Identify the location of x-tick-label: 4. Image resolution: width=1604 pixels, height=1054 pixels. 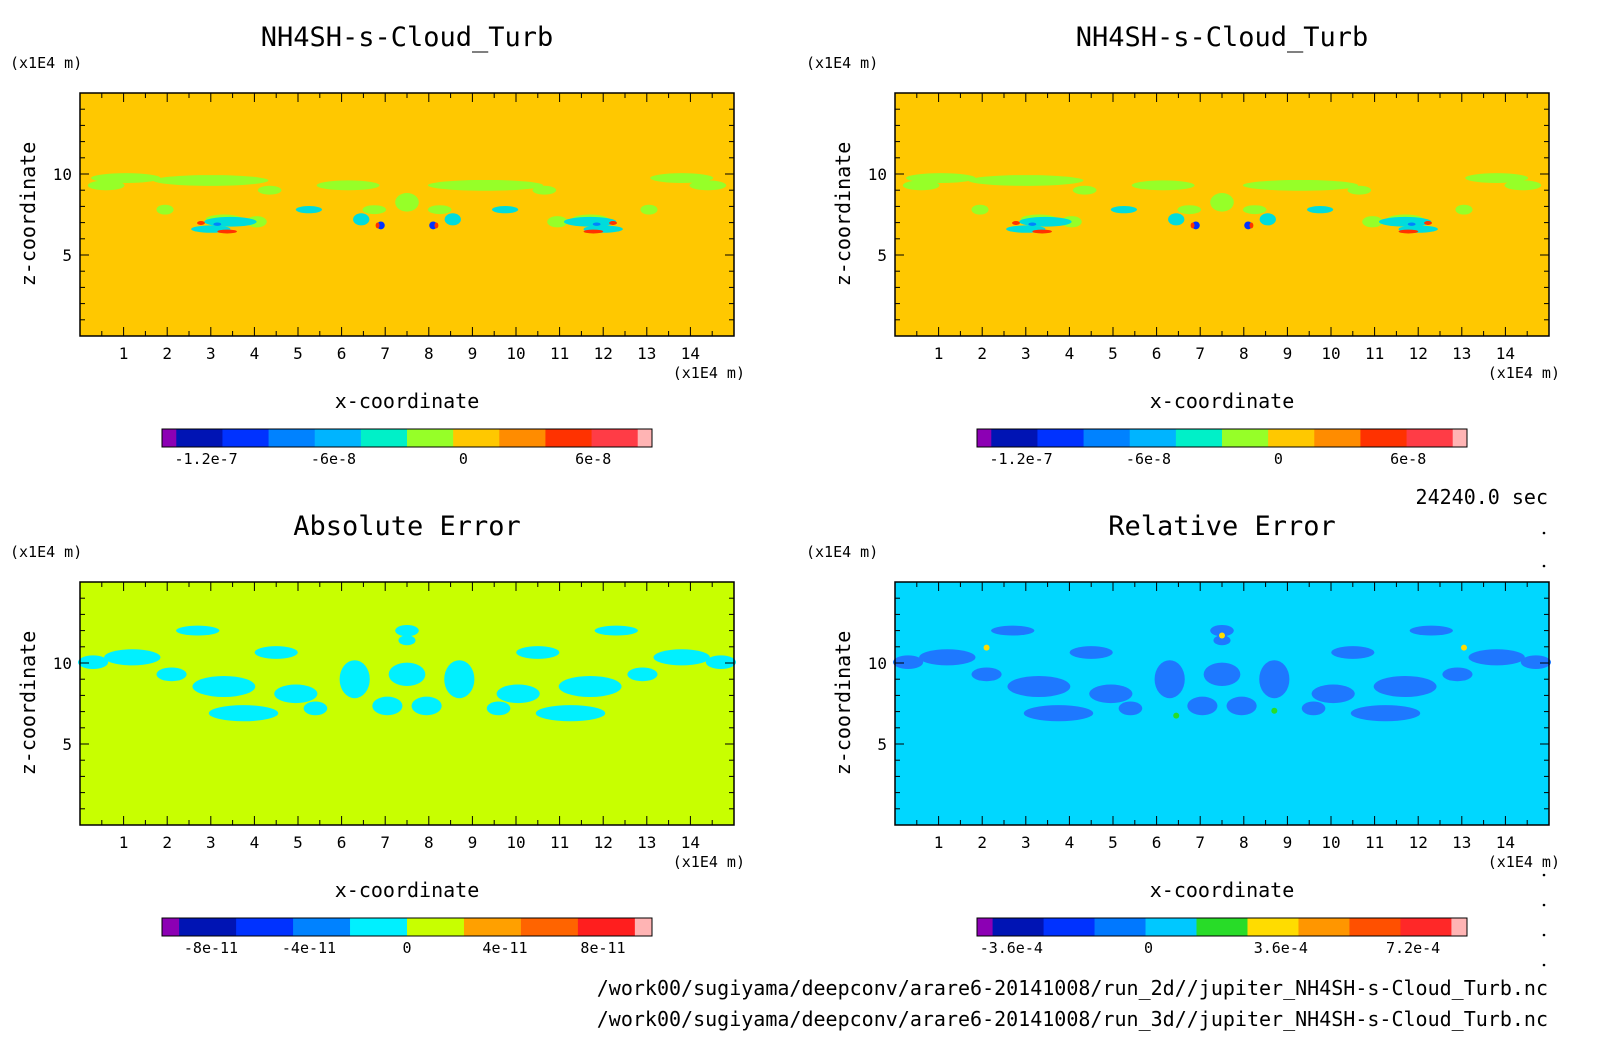
(1070, 353).